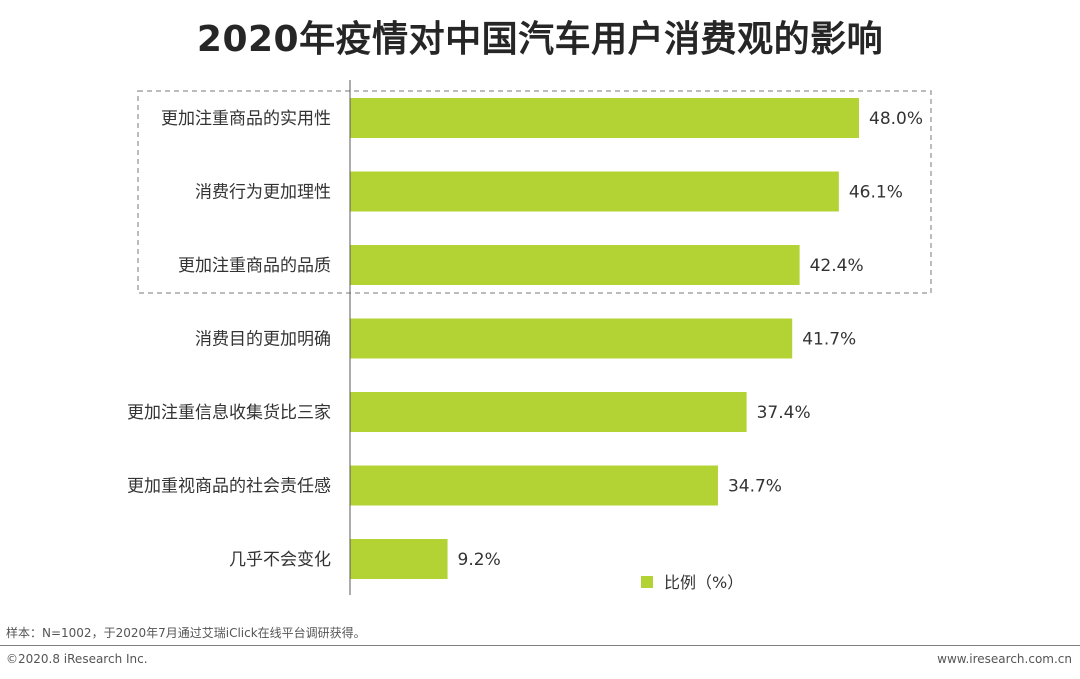  What do you see at coordinates (246, 119) in the screenshot?
I see `category-label: 更加注重商品的实用性` at bounding box center [246, 119].